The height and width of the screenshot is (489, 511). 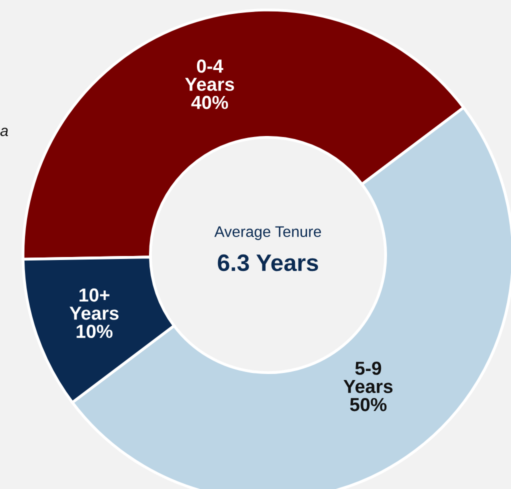 I want to click on text: 6.3 Years, so click(x=268, y=263).